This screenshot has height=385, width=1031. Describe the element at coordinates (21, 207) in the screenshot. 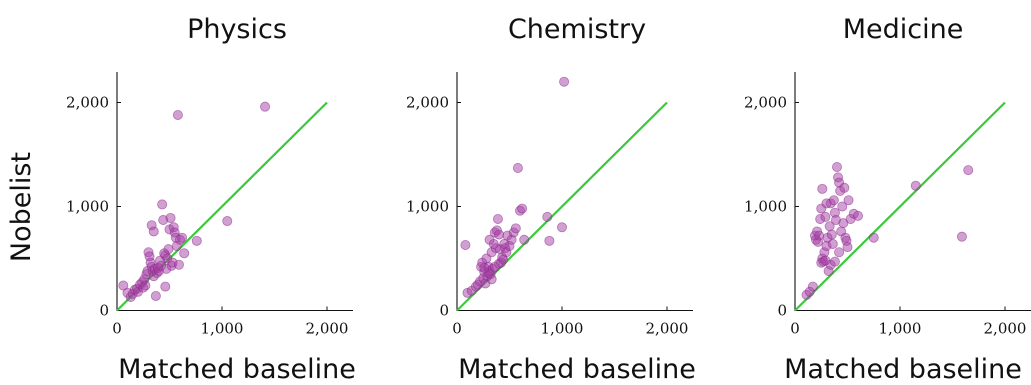

I see `y-axis-title: Nobelist` at that location.